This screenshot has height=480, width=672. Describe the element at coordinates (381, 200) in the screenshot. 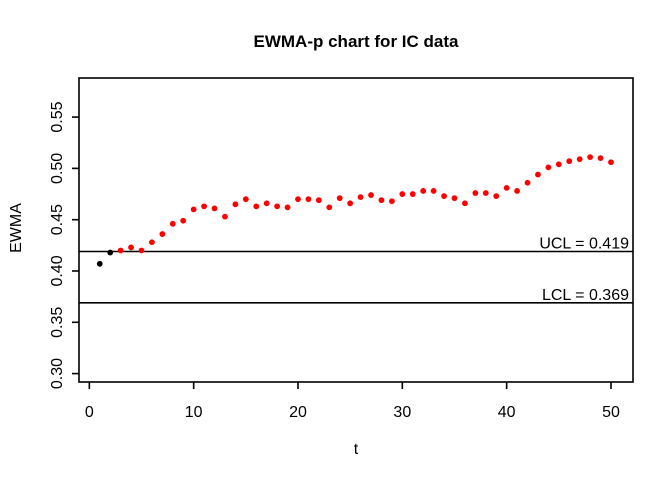

I see `data-point-t28` at that location.